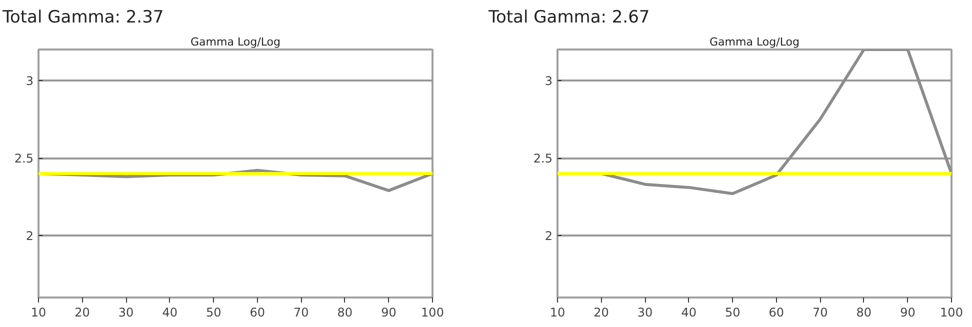  I want to click on chart-title: Total Gamma: 2.37, so click(83, 18).